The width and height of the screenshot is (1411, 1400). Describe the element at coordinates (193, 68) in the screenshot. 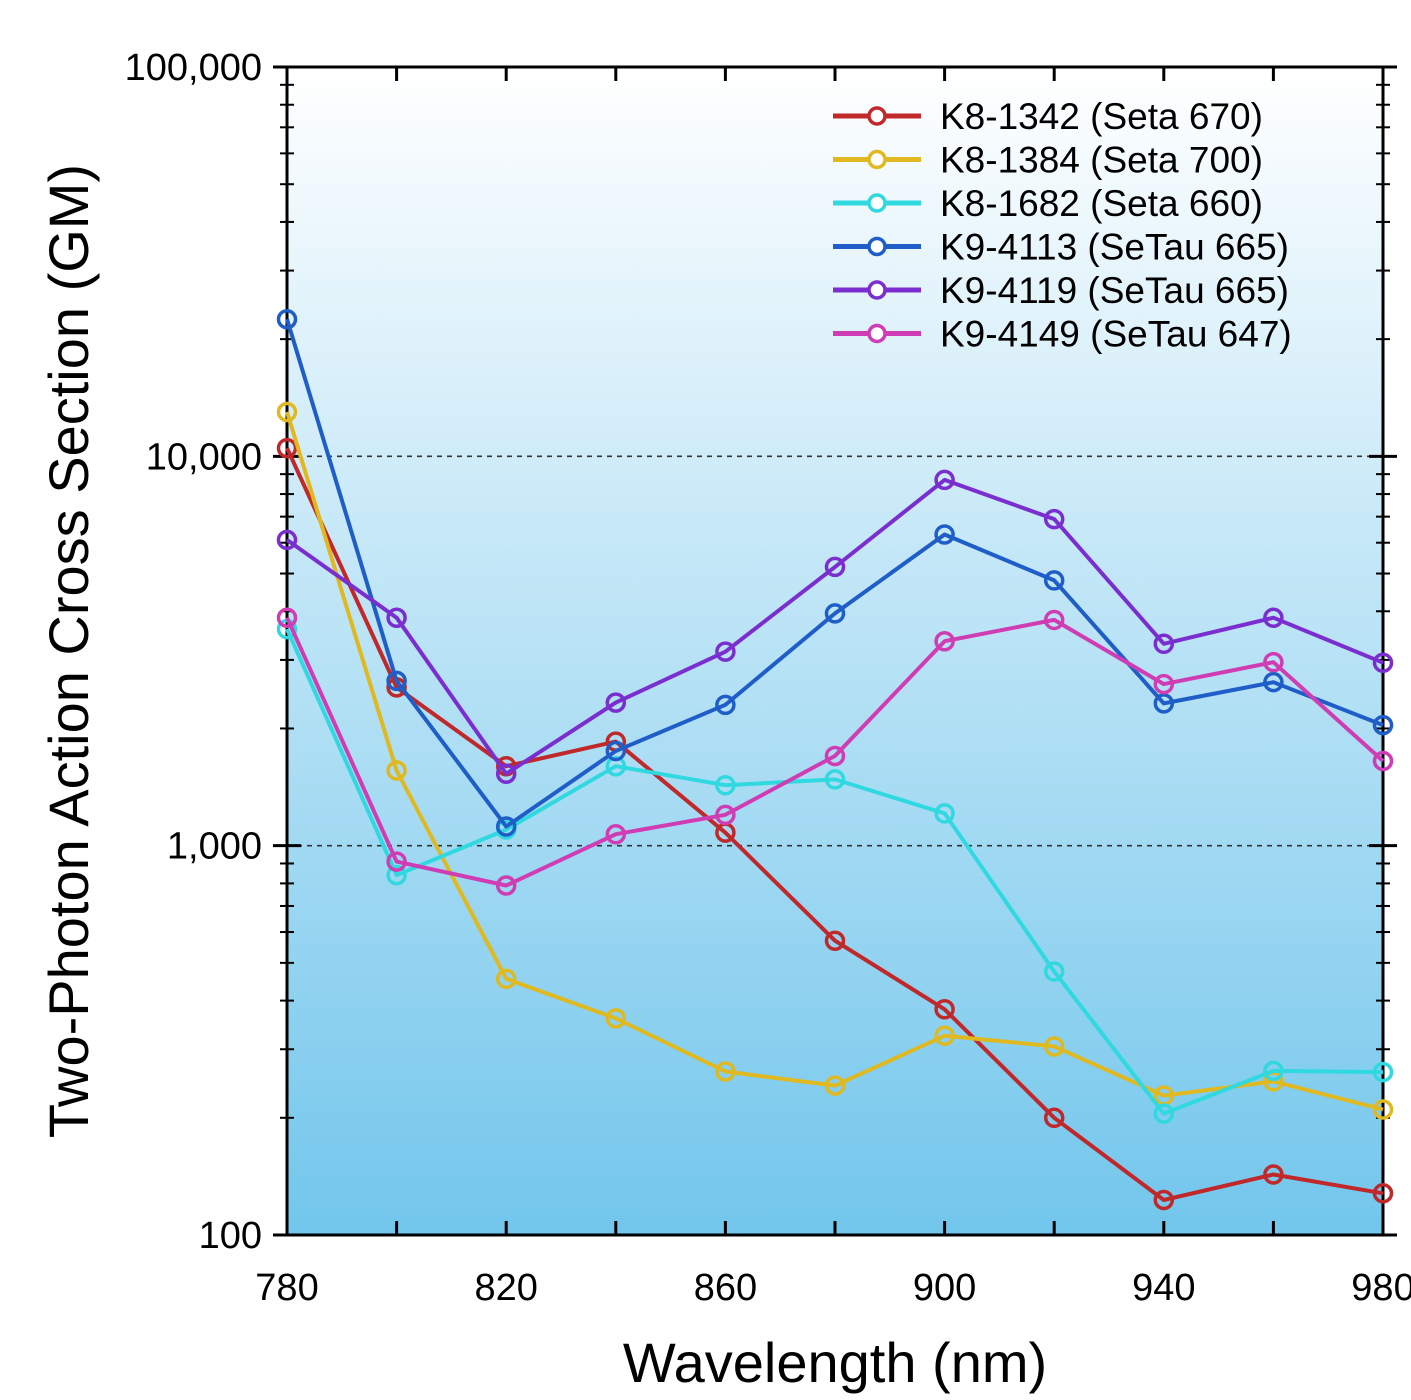

I see `y-tick-label: 100,000` at that location.